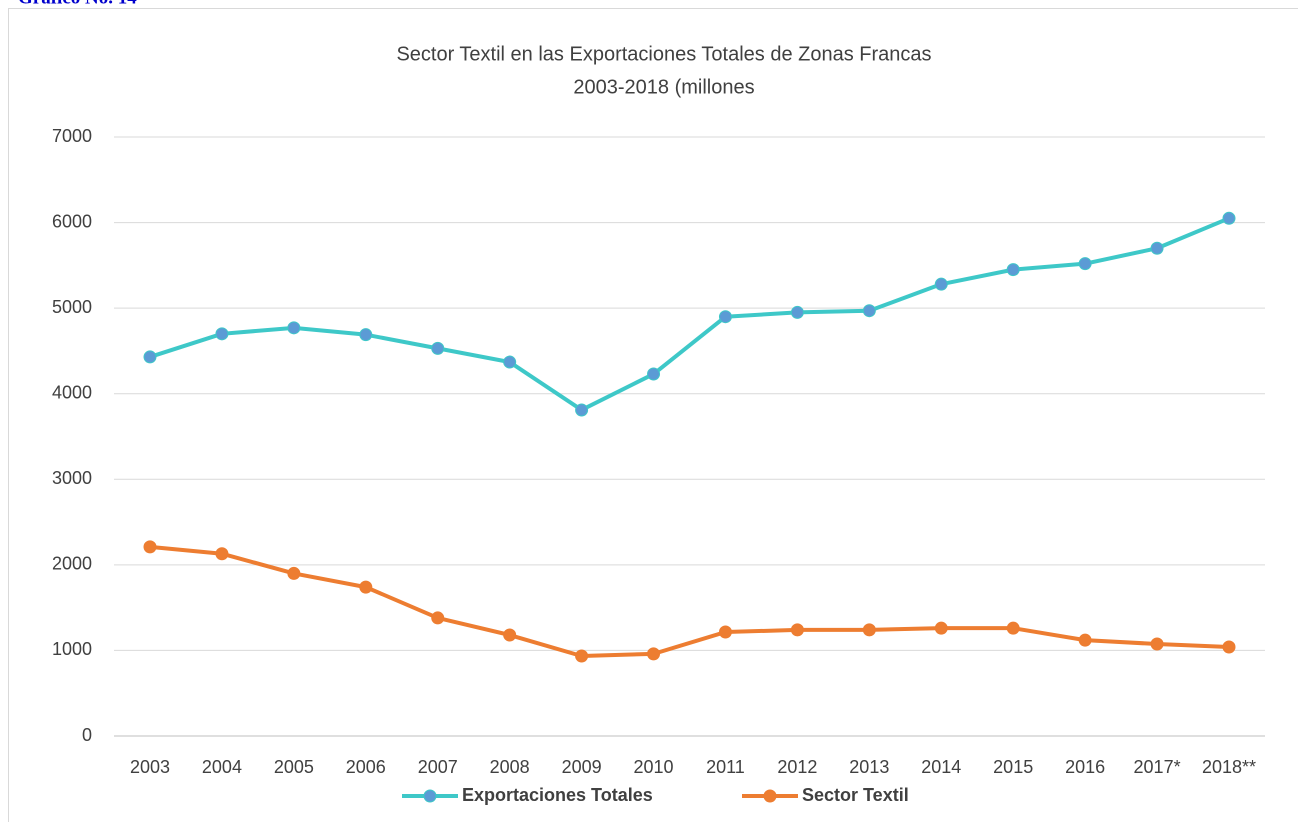  What do you see at coordinates (72, 221) in the screenshot?
I see `y-tick-label: 6000` at bounding box center [72, 221].